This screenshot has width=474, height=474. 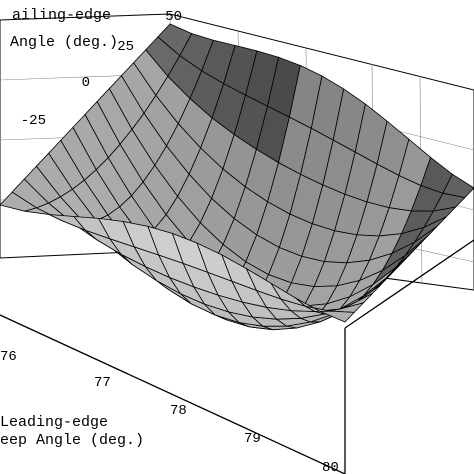 What do you see at coordinates (125, 47) in the screenshot?
I see `y-tick-label: 25` at bounding box center [125, 47].